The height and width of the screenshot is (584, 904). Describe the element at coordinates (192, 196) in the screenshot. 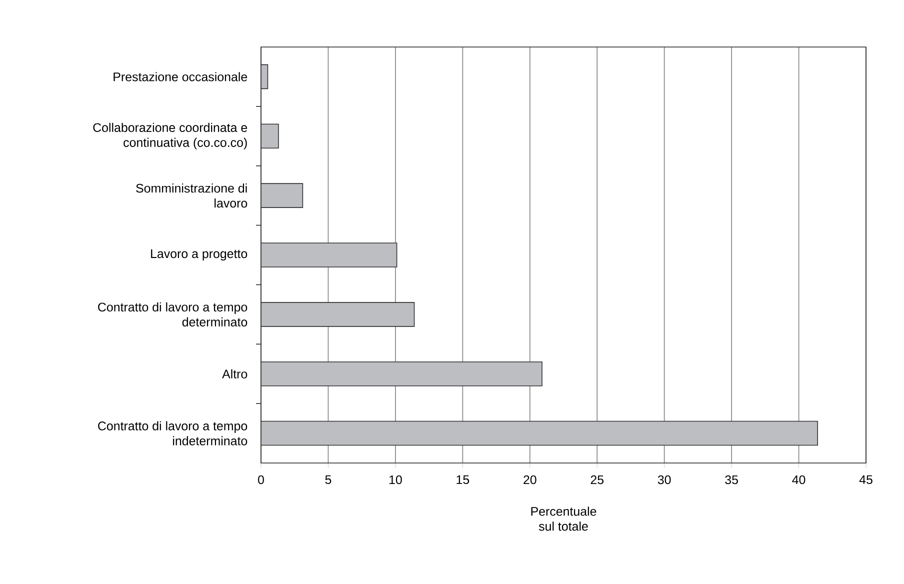

I see `y-tick-label: Somministrazione di lavoro` at that location.